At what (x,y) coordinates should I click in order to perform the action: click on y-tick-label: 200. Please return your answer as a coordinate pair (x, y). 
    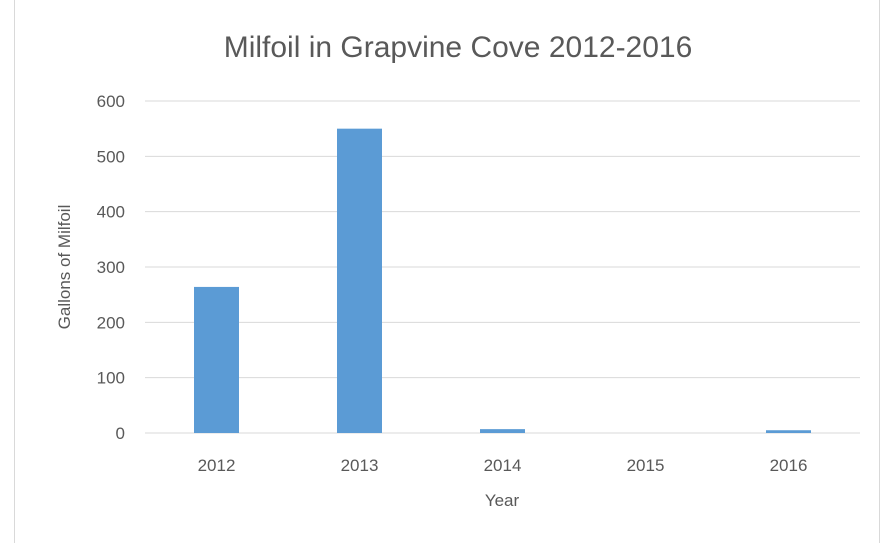
    Looking at the image, I should click on (111, 322).